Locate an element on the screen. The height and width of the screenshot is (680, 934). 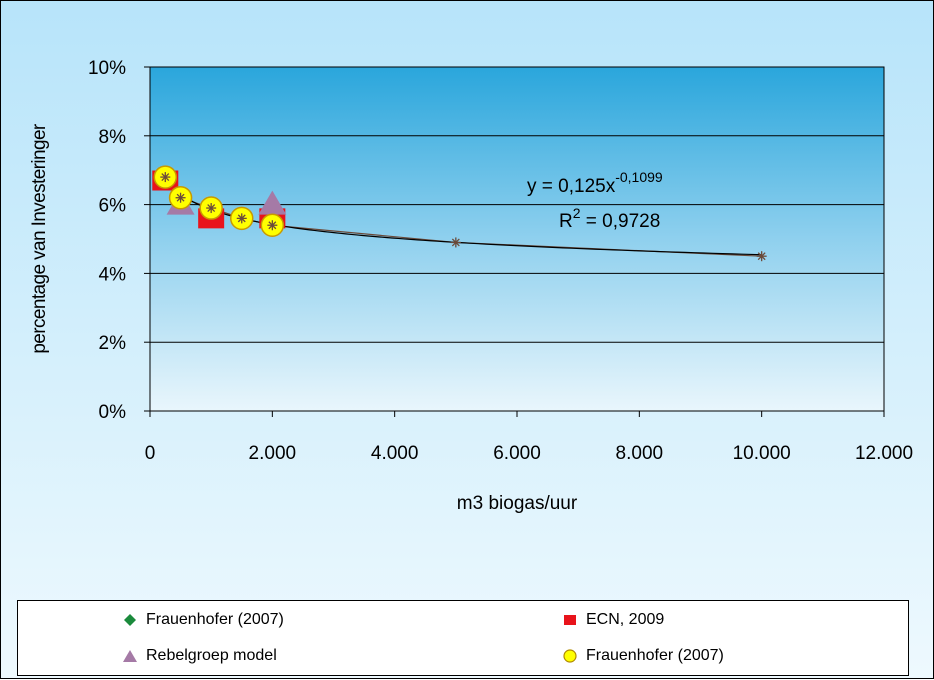
x-axis-label: m3 biogas/uur is located at coordinates (517, 503).